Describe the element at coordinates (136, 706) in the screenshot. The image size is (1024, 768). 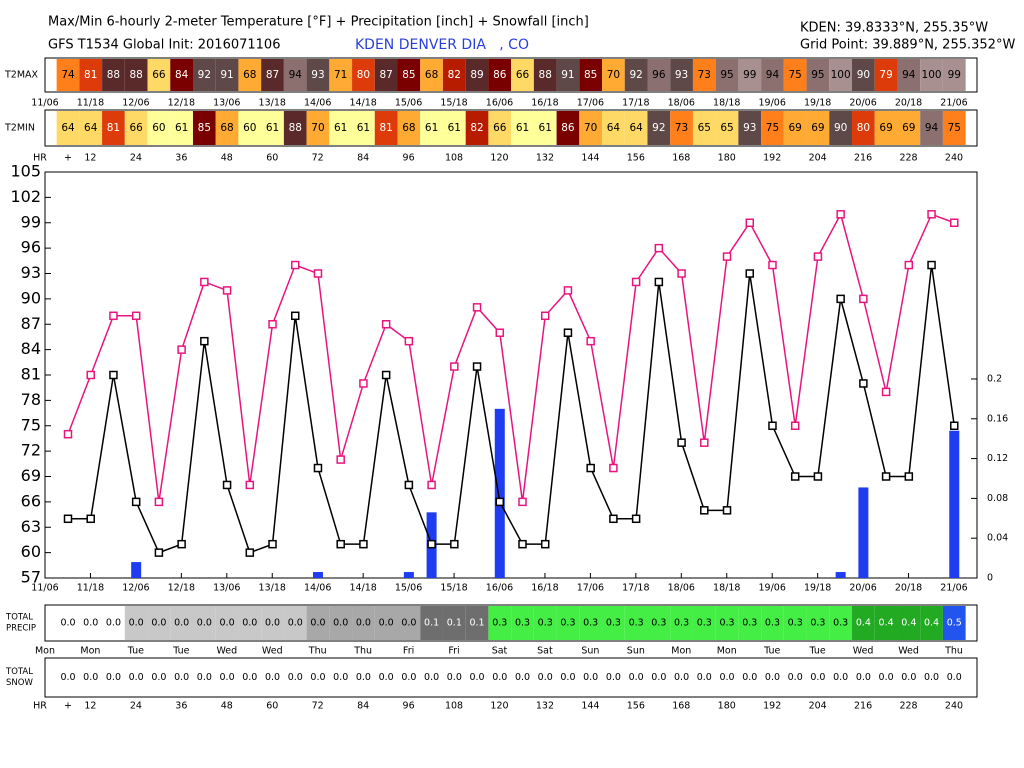
I see `hour-label: 24` at that location.